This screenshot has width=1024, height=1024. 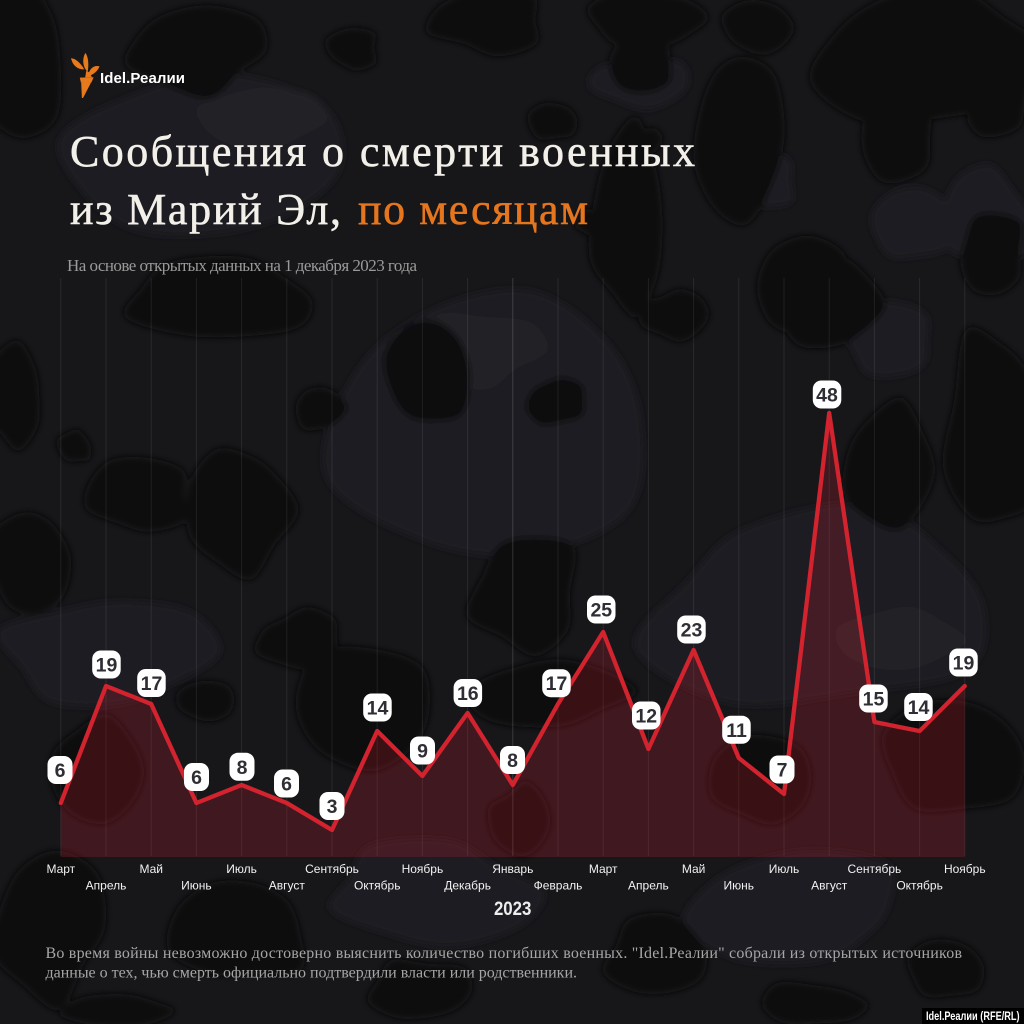 What do you see at coordinates (601, 611) in the screenshot?
I see `svg-text: 25` at bounding box center [601, 611].